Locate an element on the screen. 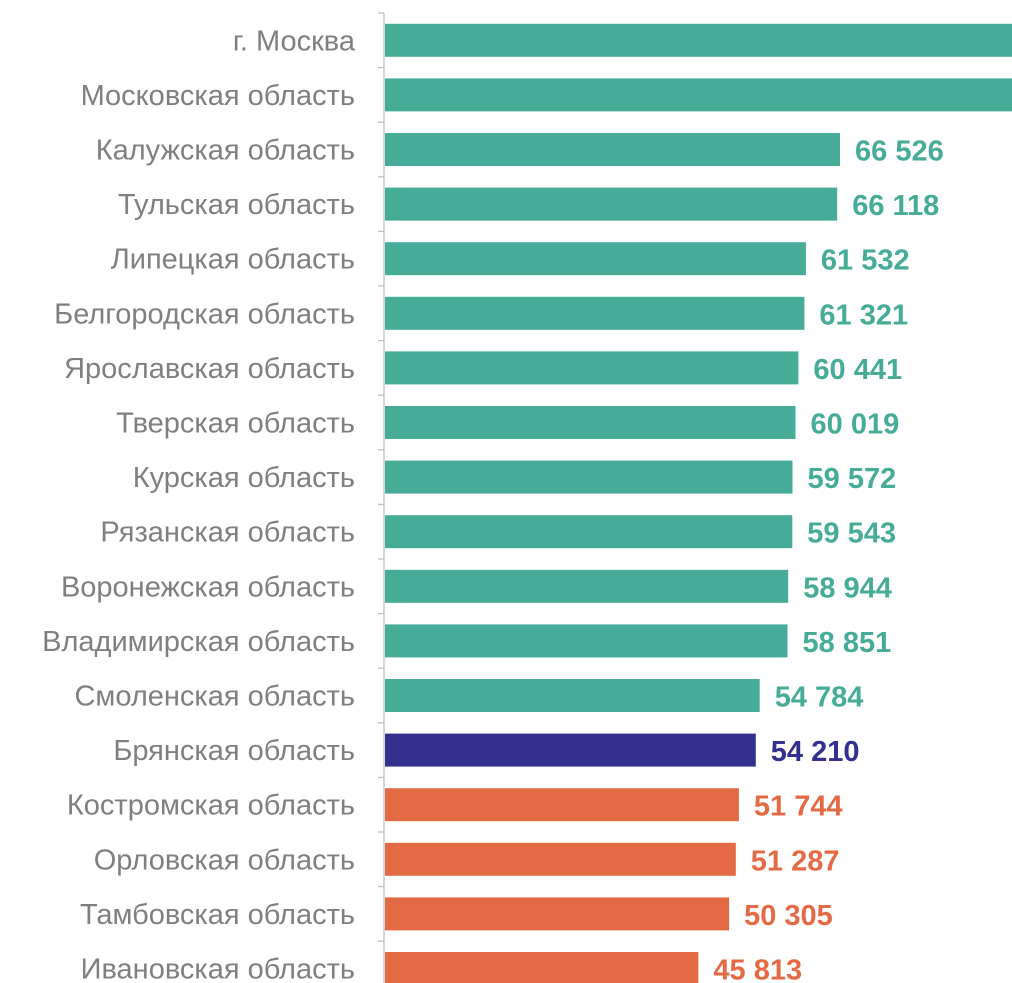 This screenshot has width=1012, height=983. value-label: 61 321 is located at coordinates (863, 315).